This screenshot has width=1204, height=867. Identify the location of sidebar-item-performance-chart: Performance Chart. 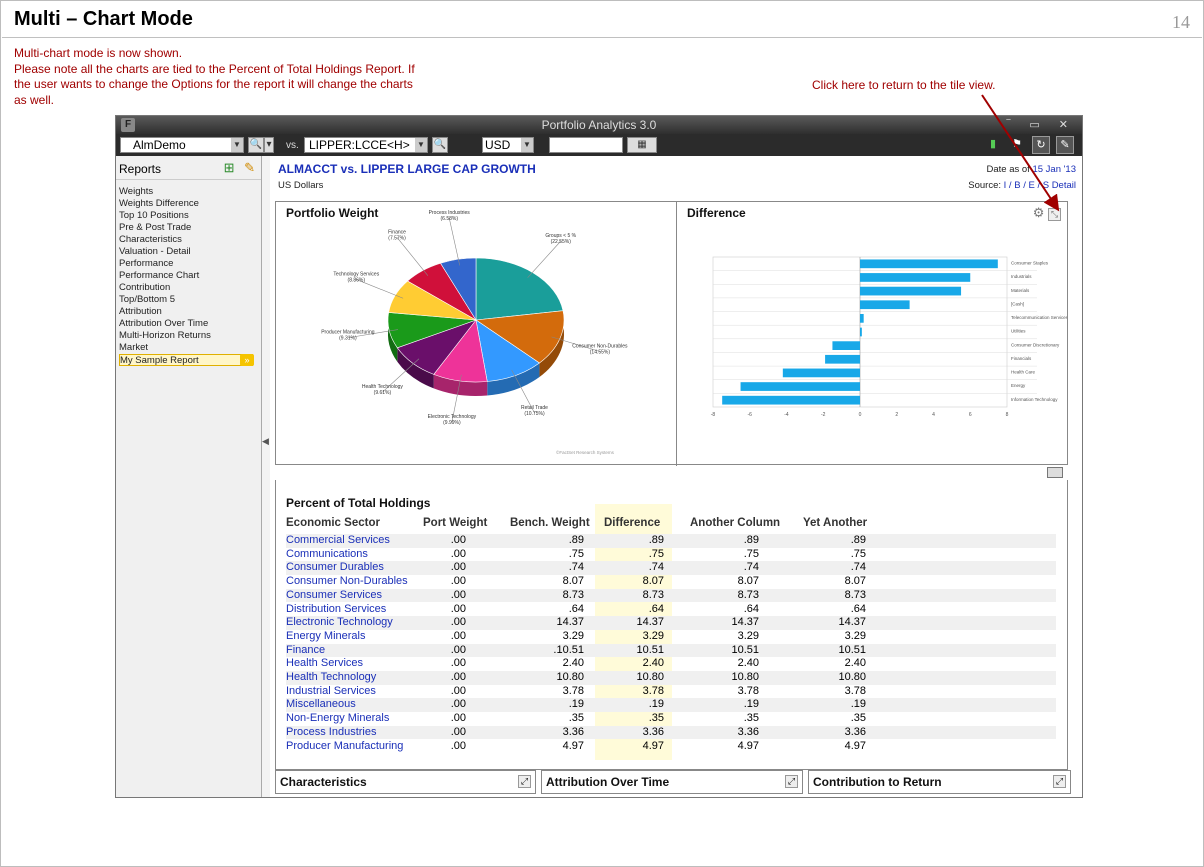
(159, 275).